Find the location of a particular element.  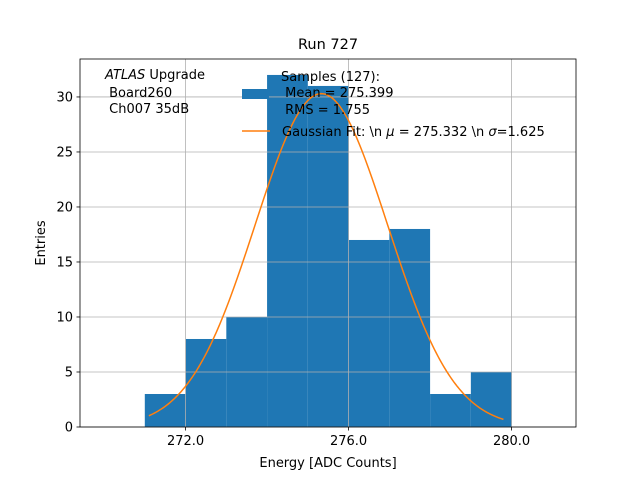

x-axis-label: Energy [ADC Counts] is located at coordinates (327, 463).